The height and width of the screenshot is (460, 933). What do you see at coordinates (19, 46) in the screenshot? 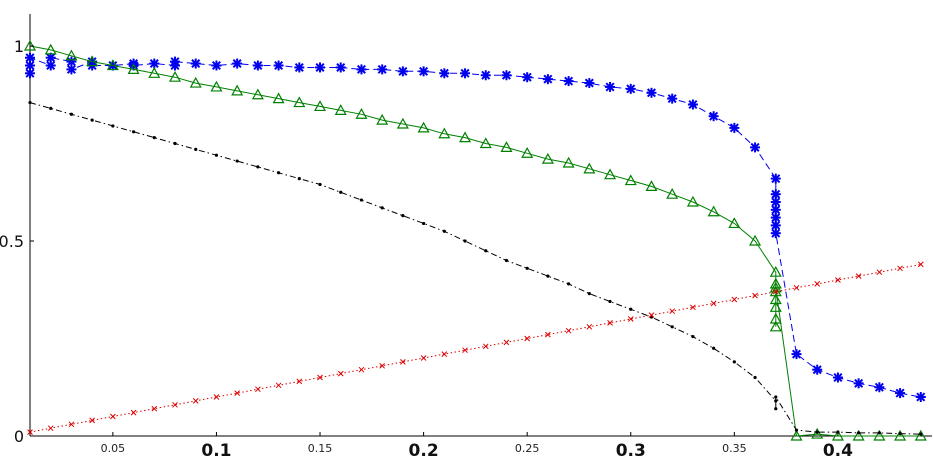
I see `y-tick-label: 1` at bounding box center [19, 46].